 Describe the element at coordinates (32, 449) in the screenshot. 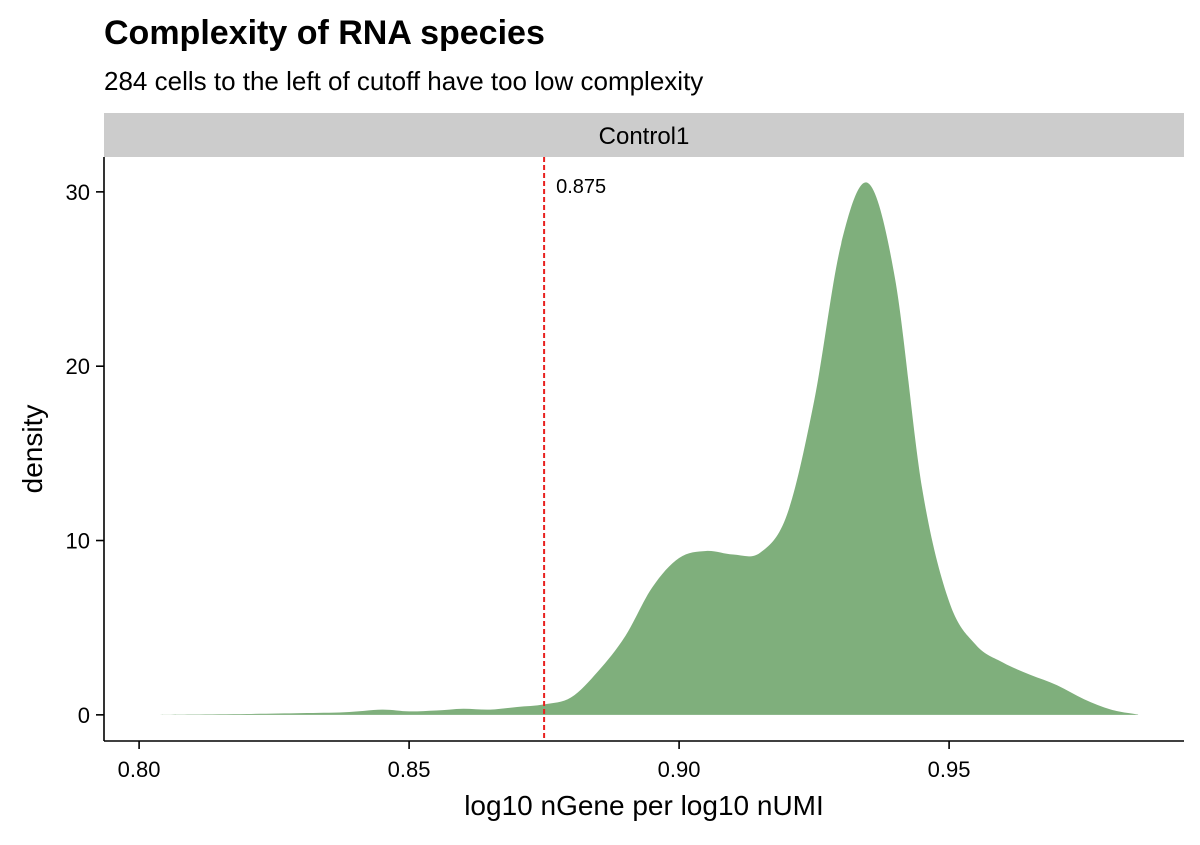

I see `y-axis-title: density` at that location.